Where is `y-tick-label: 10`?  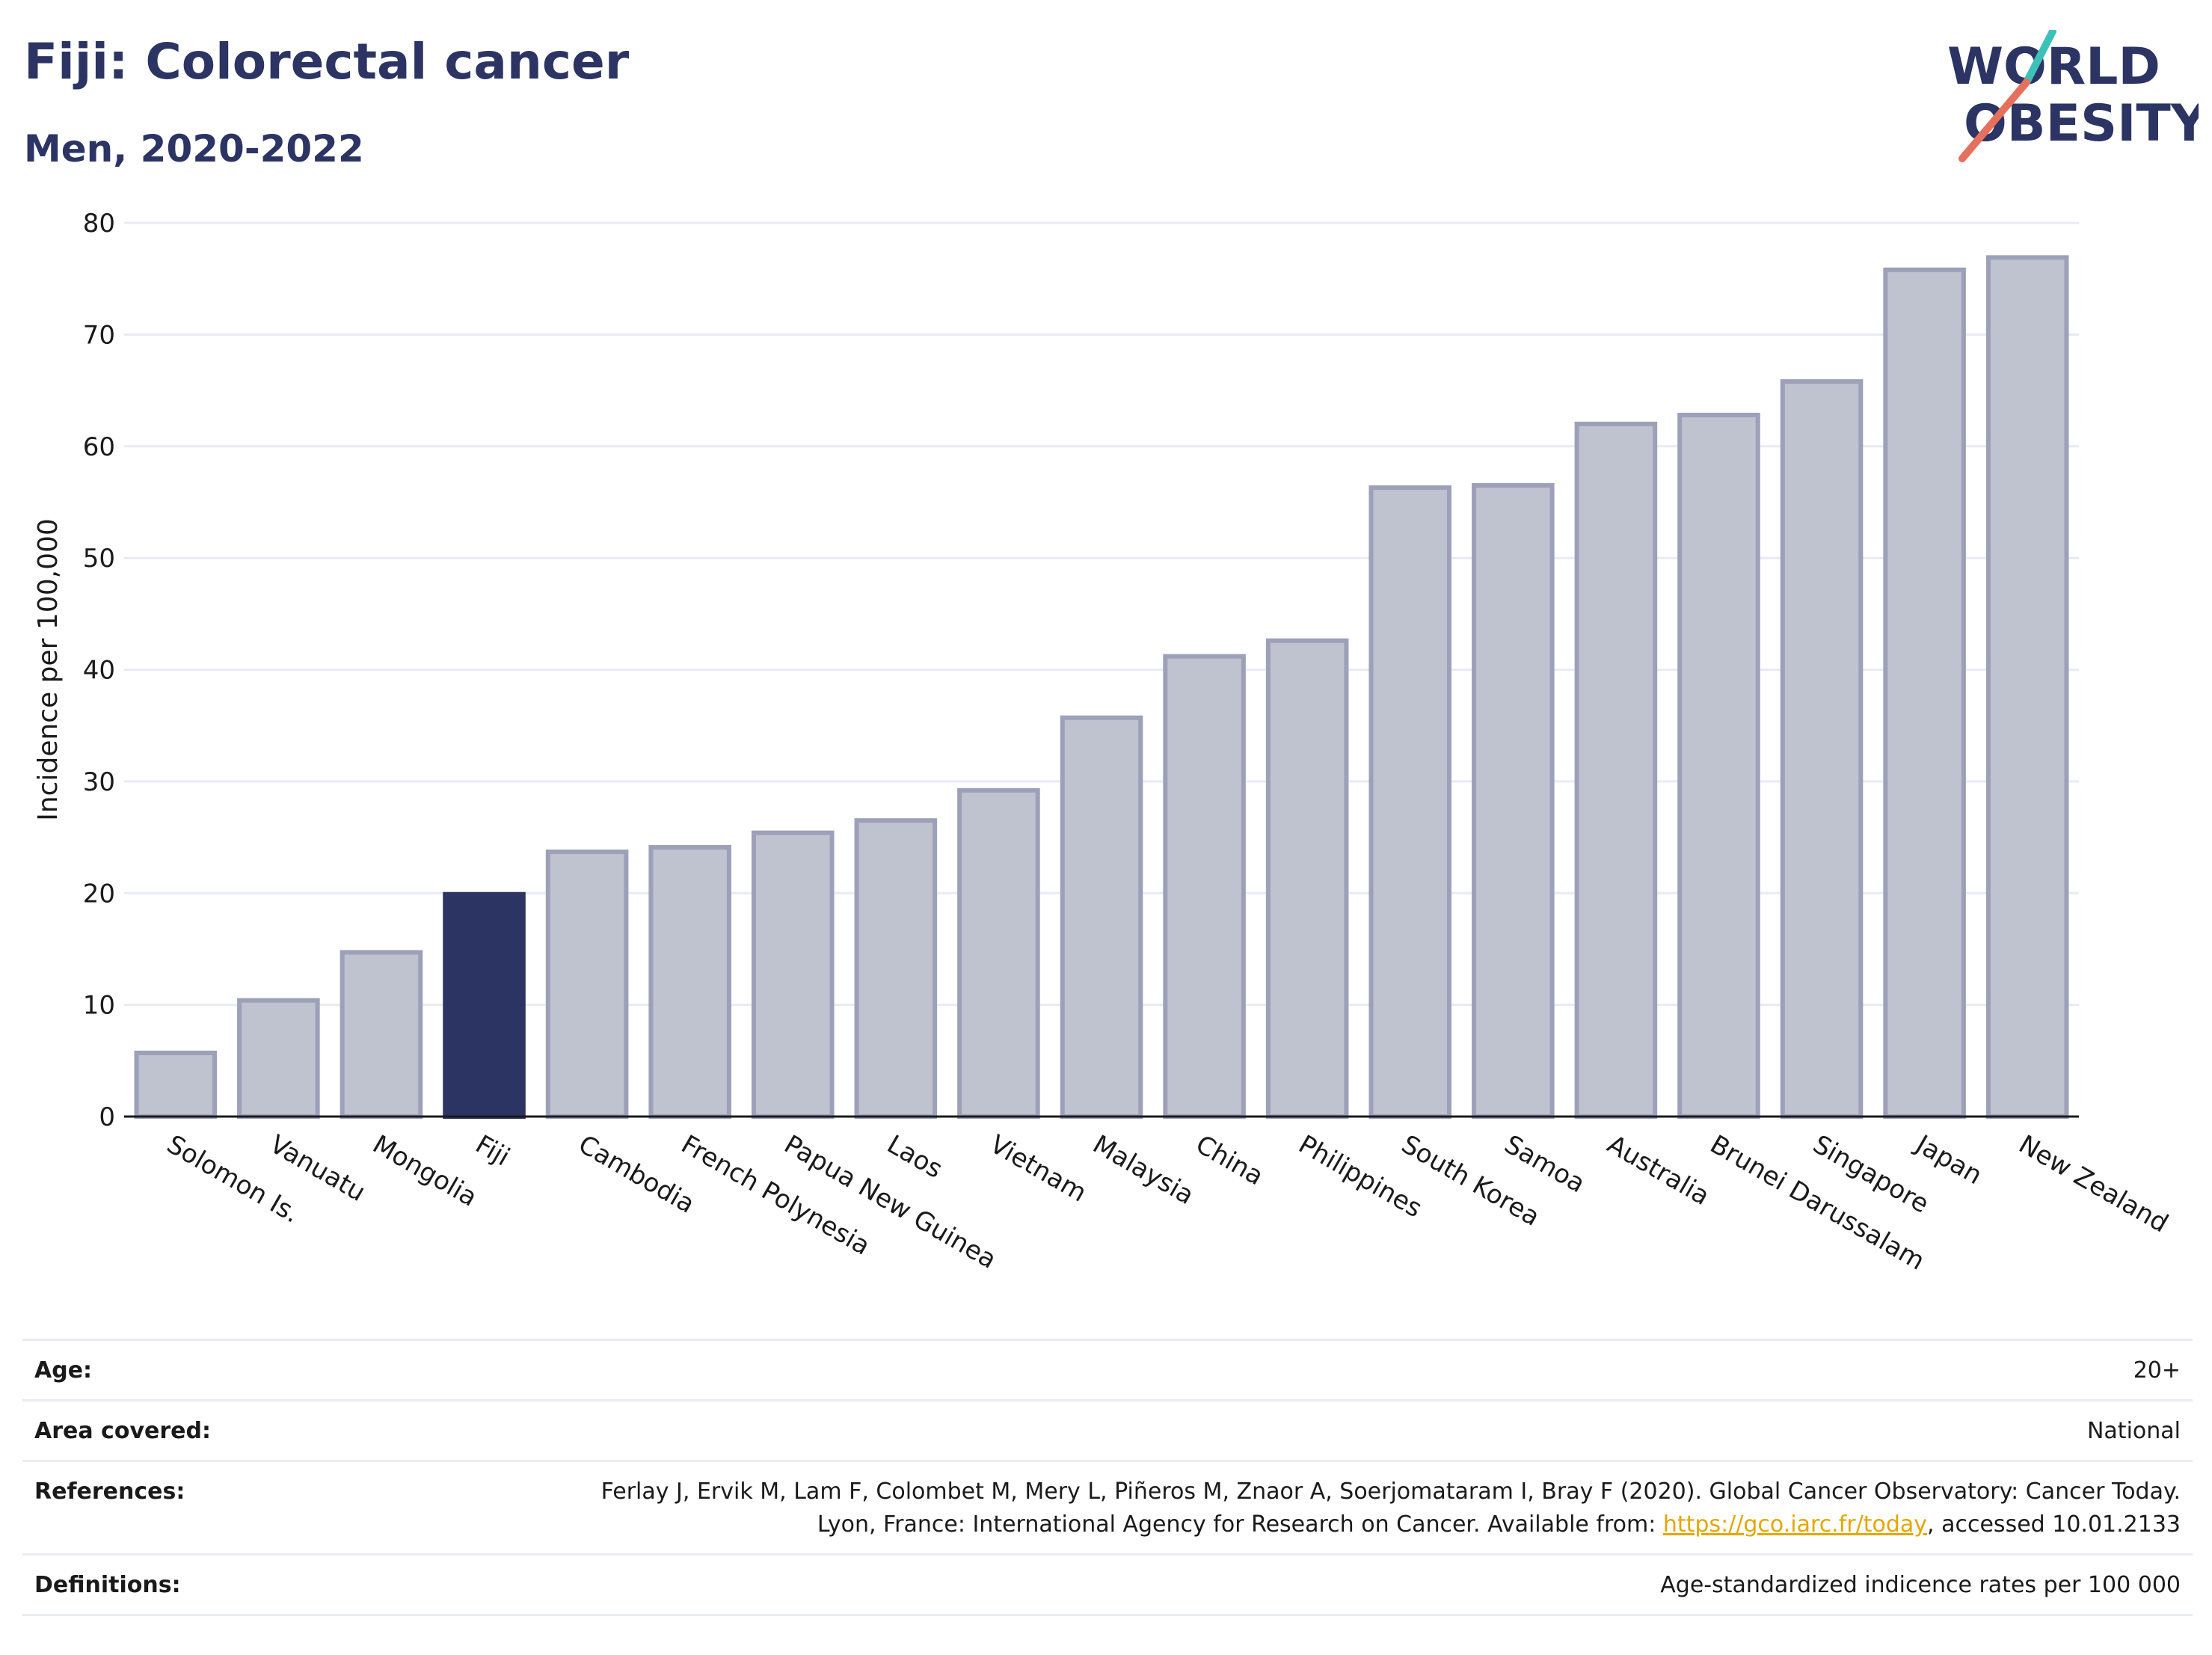
y-tick-label: 10 is located at coordinates (99, 1006).